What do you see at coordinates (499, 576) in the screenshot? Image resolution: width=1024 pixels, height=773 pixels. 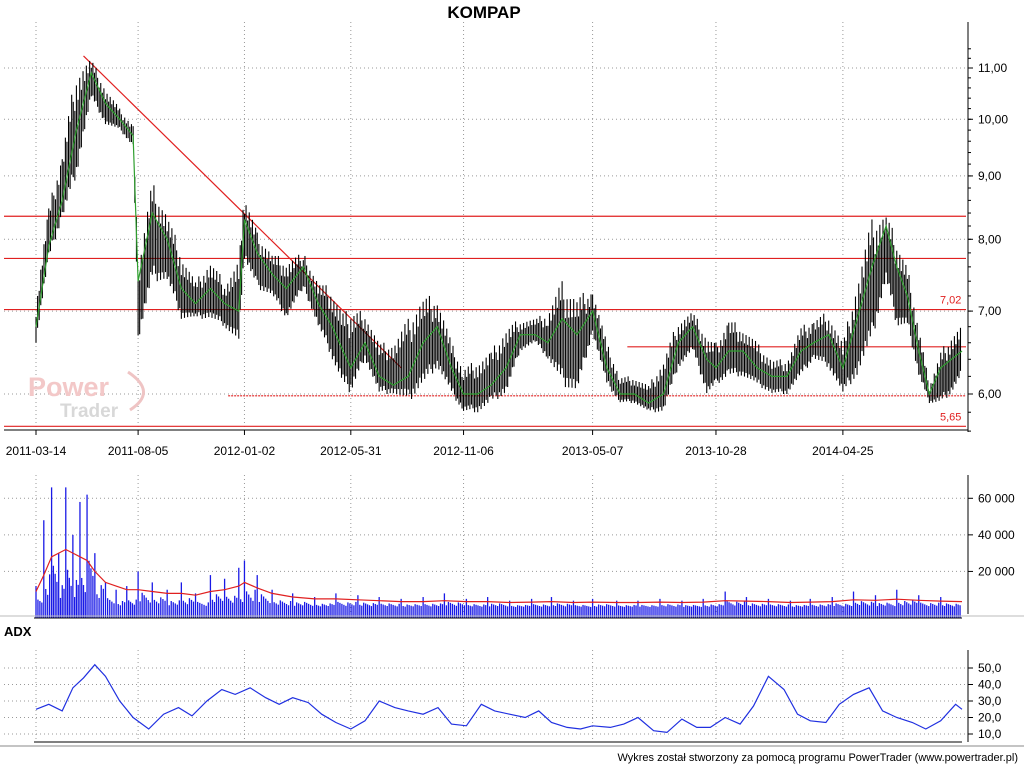 I see `volume-average-line` at bounding box center [499, 576].